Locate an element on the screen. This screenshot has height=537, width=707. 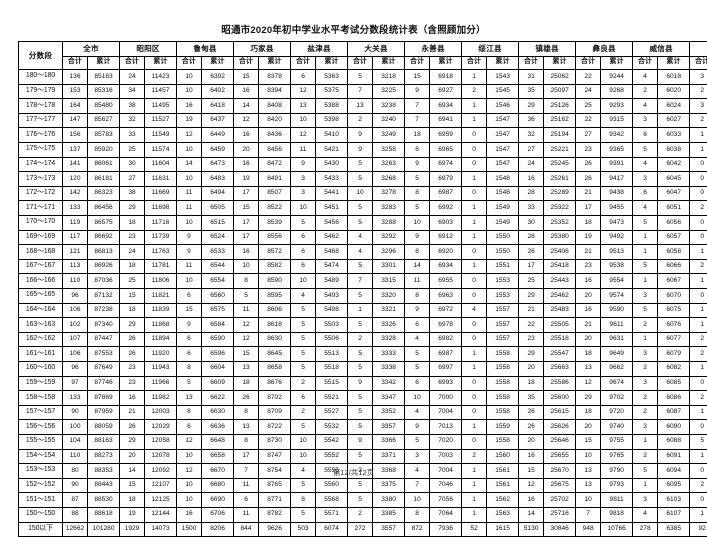
cell-cumulative: 5410 is located at coordinates (332, 135).